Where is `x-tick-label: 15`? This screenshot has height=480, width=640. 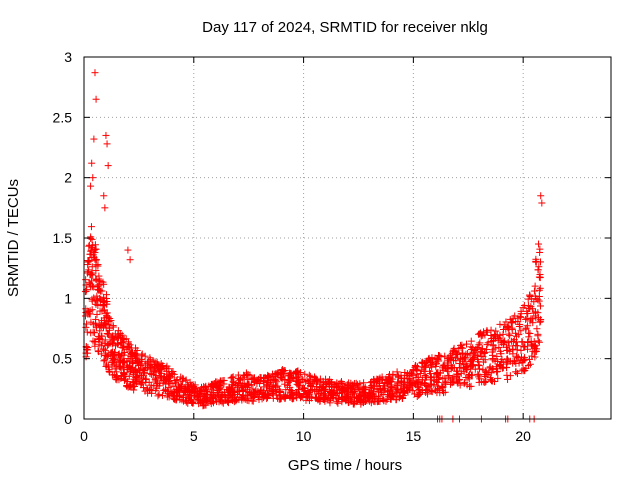 x-tick-label: 15 is located at coordinates (414, 436).